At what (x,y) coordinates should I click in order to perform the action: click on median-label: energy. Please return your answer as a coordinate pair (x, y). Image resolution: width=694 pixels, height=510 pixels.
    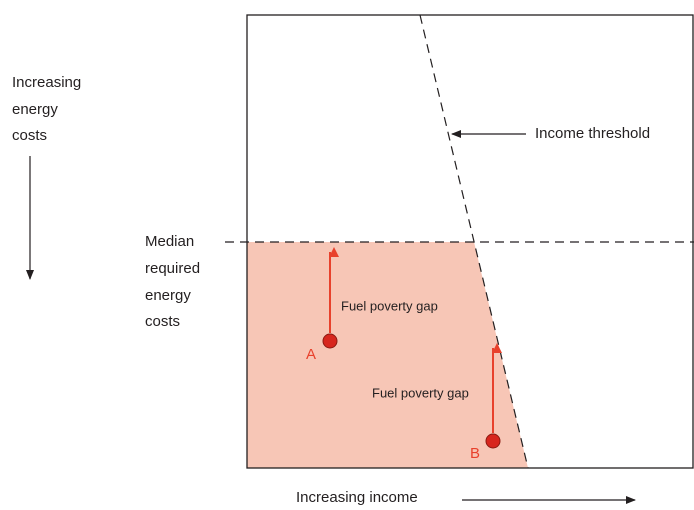
    Looking at the image, I should click on (168, 295).